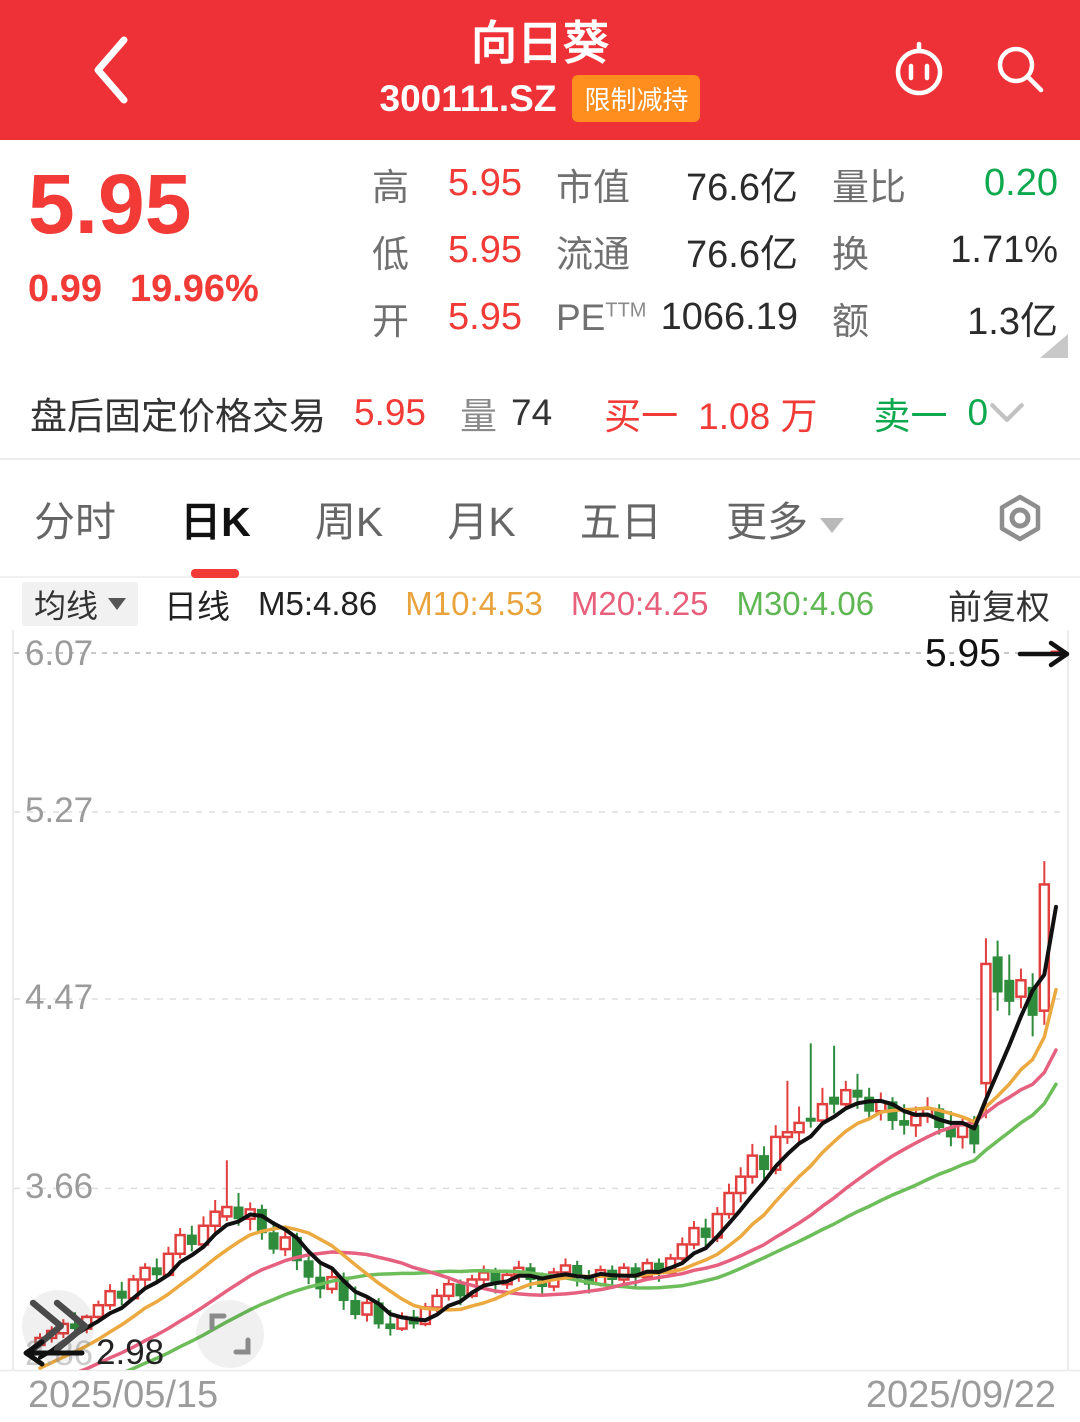 The height and width of the screenshot is (1422, 1080). Describe the element at coordinates (390, 187) in the screenshot. I see `stat-label: 高` at that location.